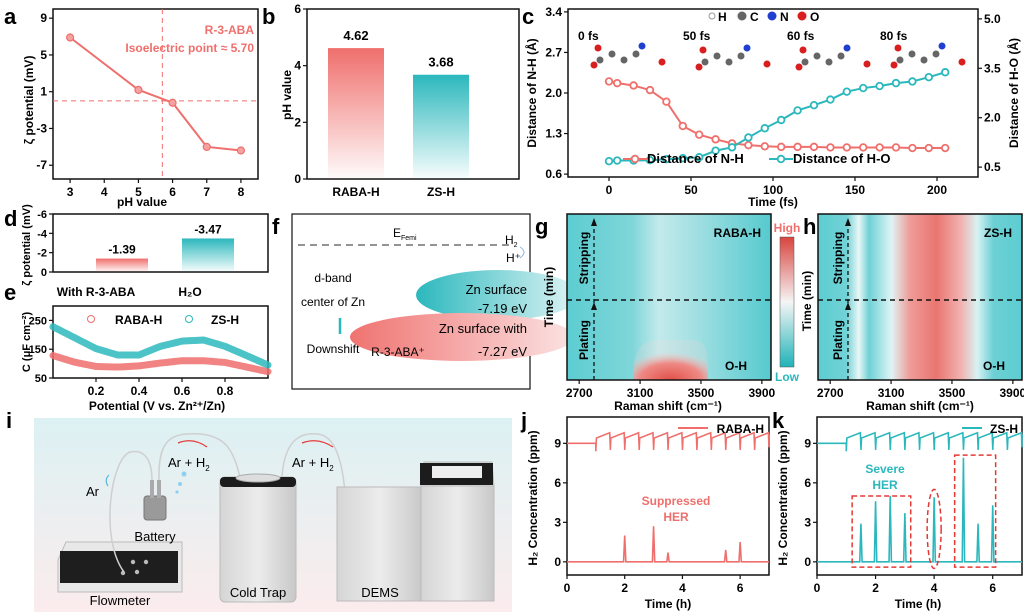 This screenshot has height=616, width=1024. What do you see at coordinates (297, 122) in the screenshot?
I see `y-tick-label: 2` at bounding box center [297, 122].